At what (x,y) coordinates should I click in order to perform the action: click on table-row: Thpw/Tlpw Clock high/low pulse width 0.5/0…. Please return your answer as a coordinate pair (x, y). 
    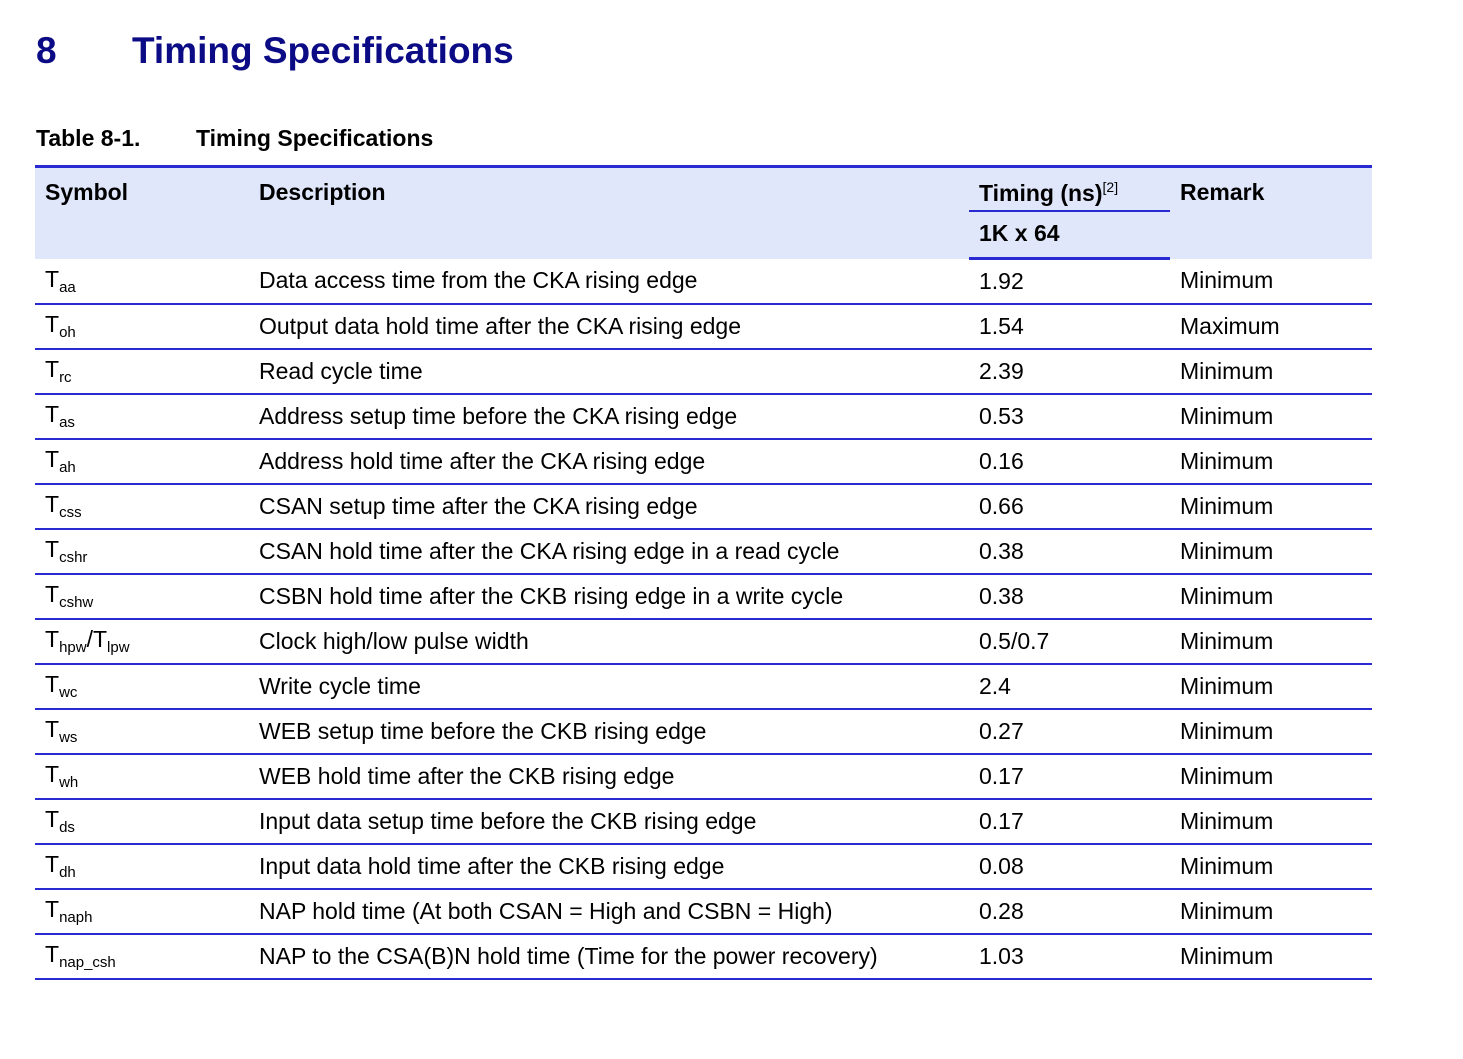
    Looking at the image, I should click on (703, 641).